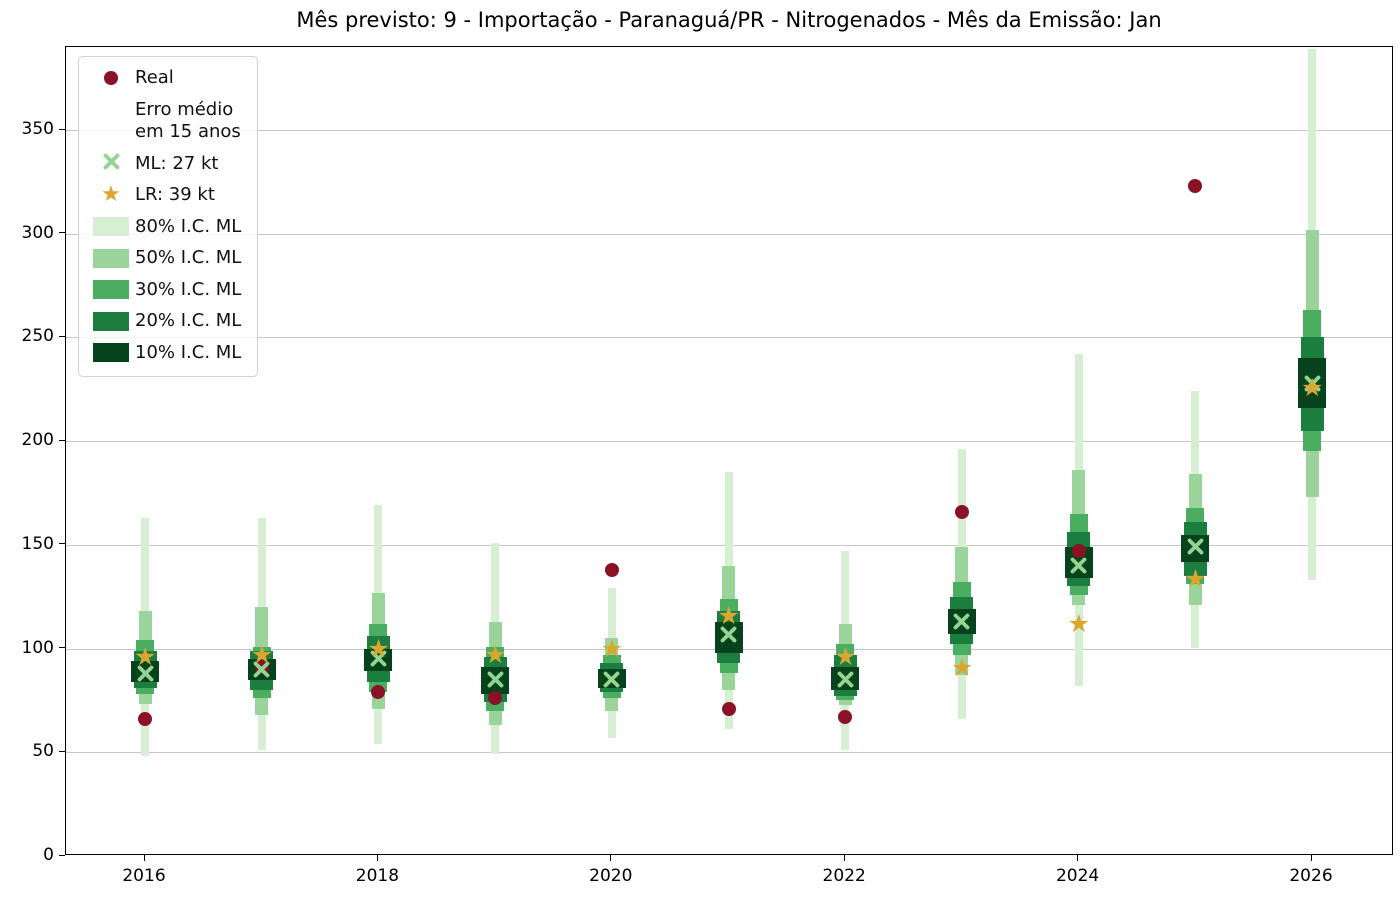 This screenshot has height=906, width=1400. What do you see at coordinates (37, 543) in the screenshot?
I see `y-axis-tick-label-150: 150` at bounding box center [37, 543].